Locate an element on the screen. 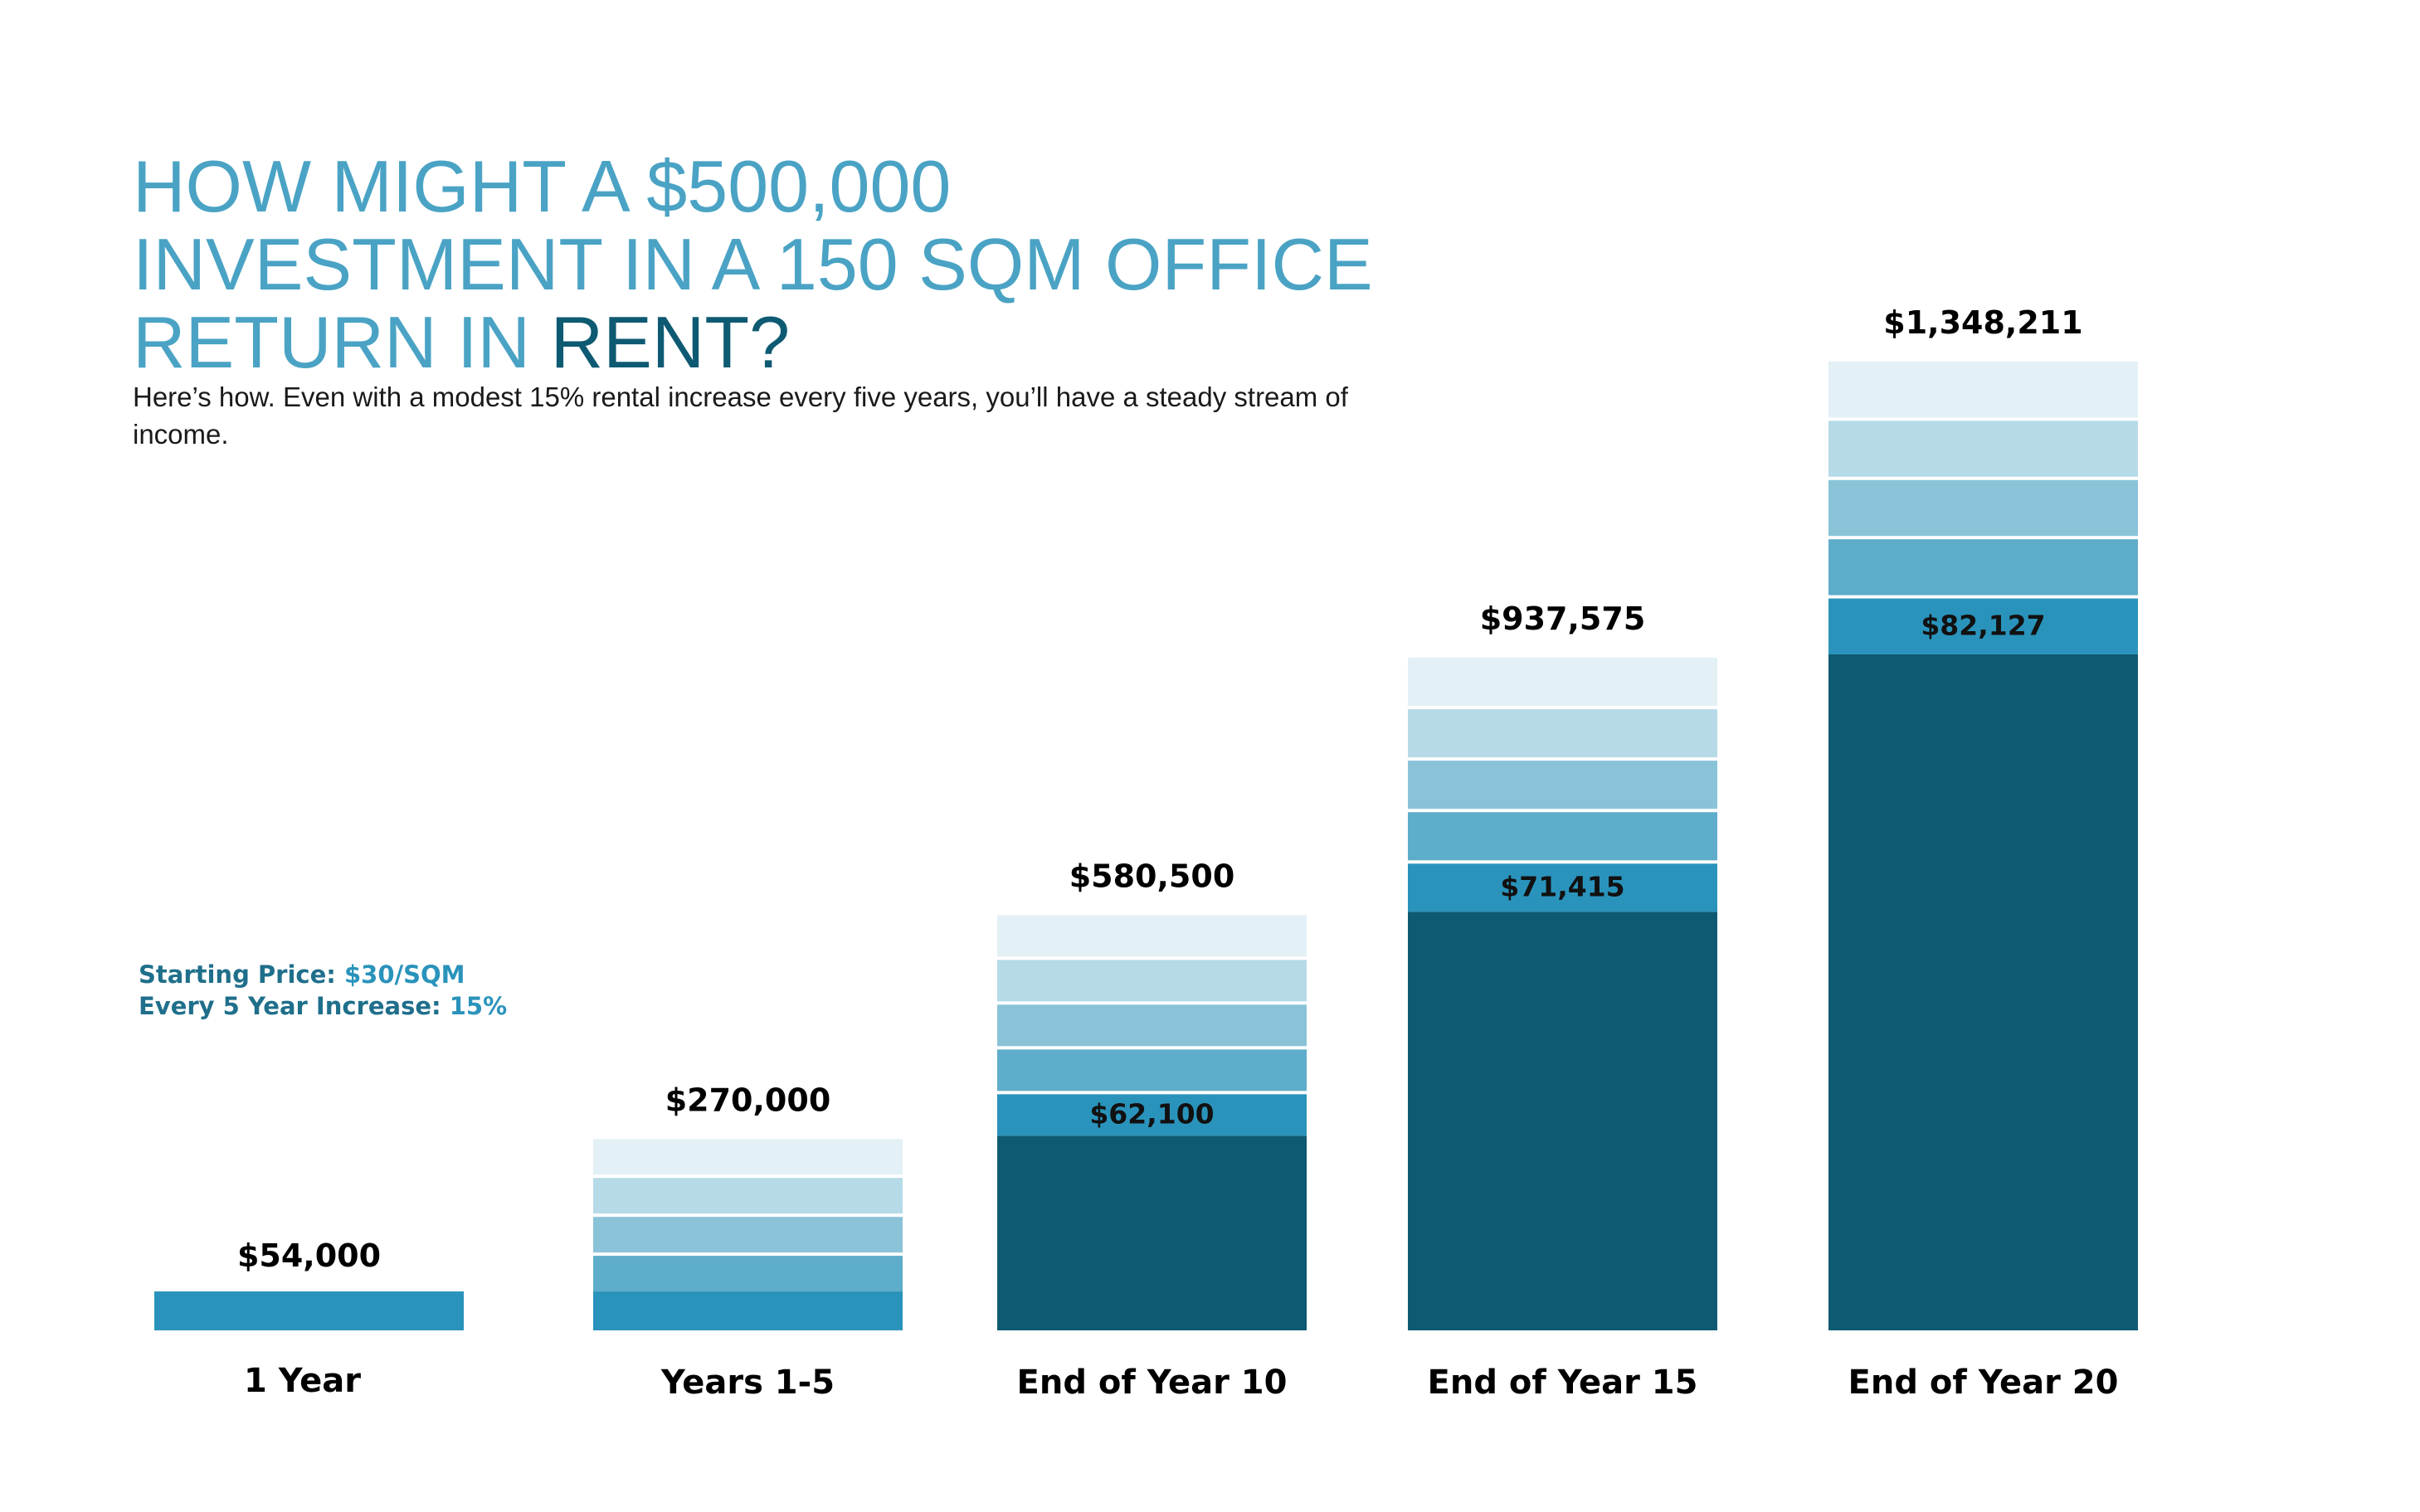 This screenshot has width=2420, height=1512. annual-rent-label-3: $62,100 is located at coordinates (1151, 1113).